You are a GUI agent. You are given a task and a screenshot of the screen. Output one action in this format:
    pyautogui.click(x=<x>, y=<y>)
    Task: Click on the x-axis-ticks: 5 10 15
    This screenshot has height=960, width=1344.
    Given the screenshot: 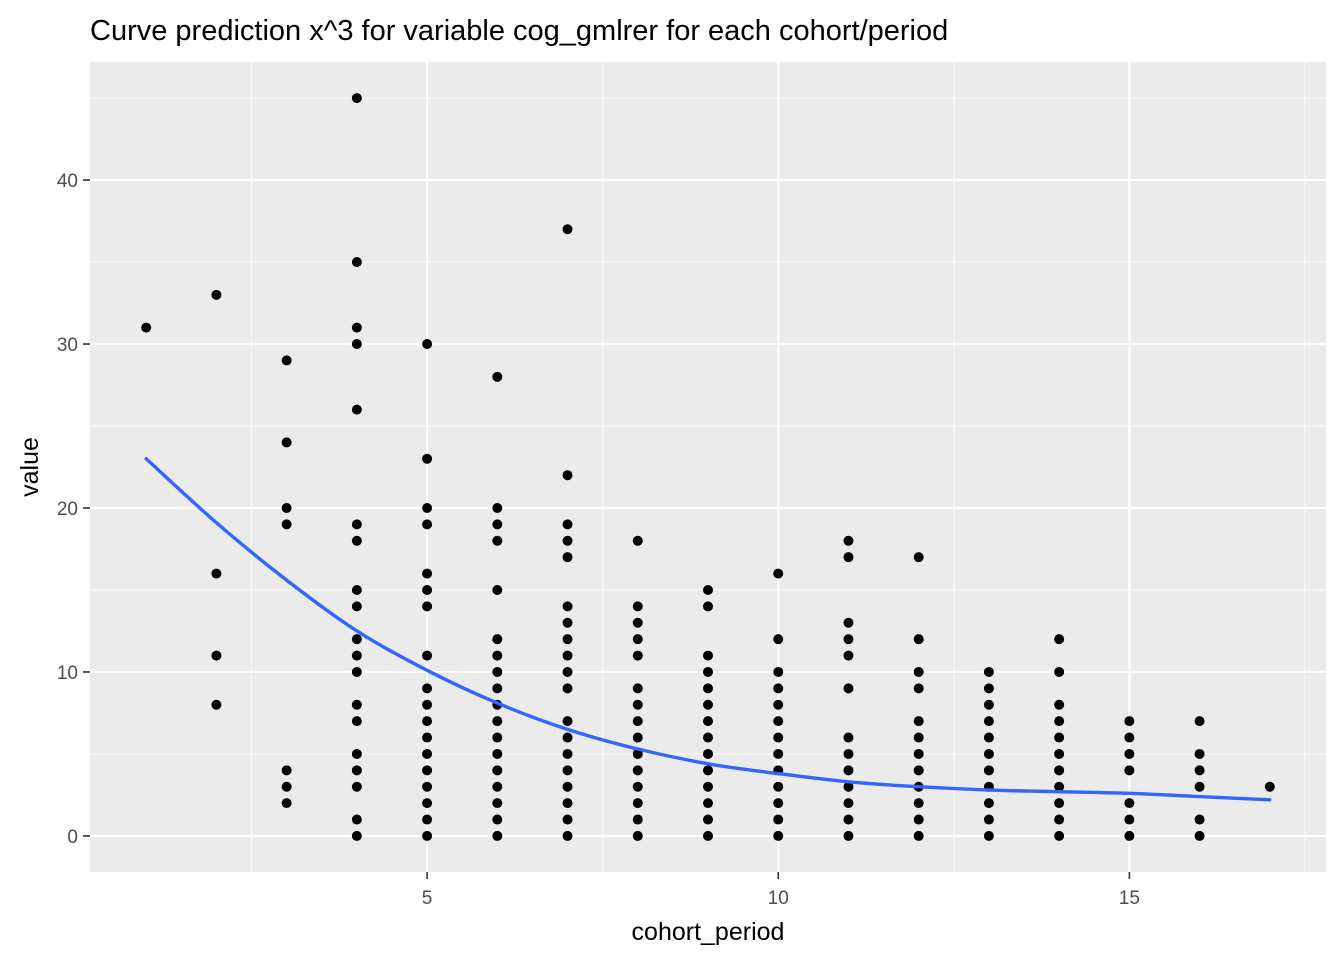 What is the action you would take?
    pyautogui.click(x=781, y=890)
    